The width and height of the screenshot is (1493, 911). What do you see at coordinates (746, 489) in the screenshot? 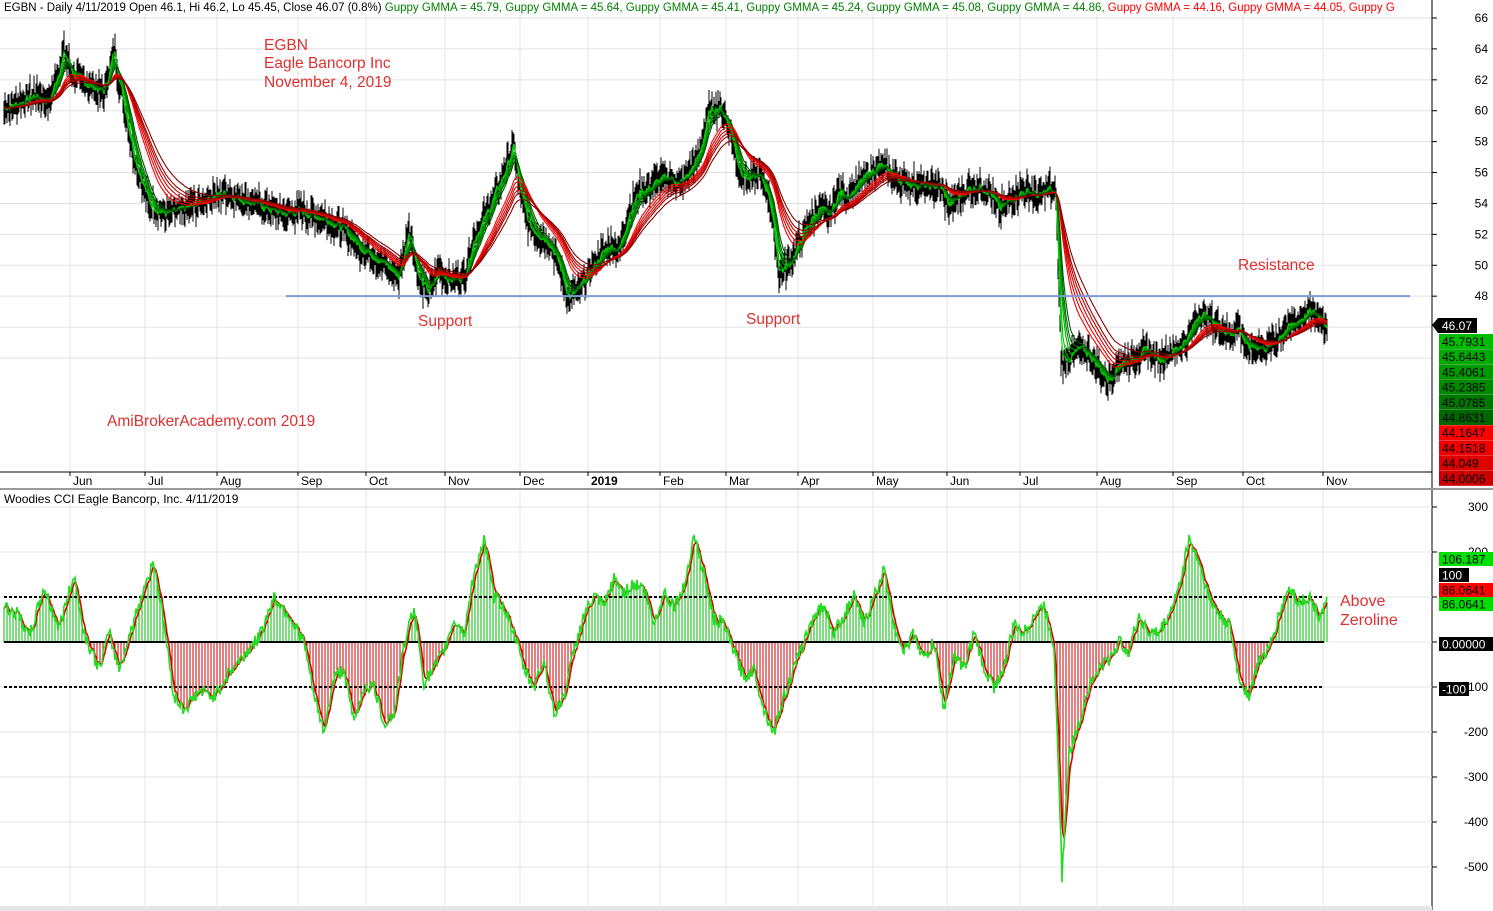
I see `panel-divider` at bounding box center [746, 489].